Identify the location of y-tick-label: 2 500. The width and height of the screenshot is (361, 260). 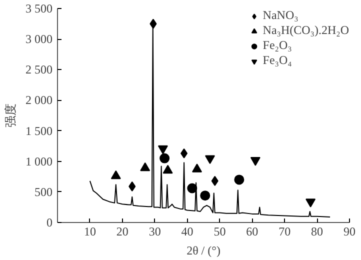
(39, 69).